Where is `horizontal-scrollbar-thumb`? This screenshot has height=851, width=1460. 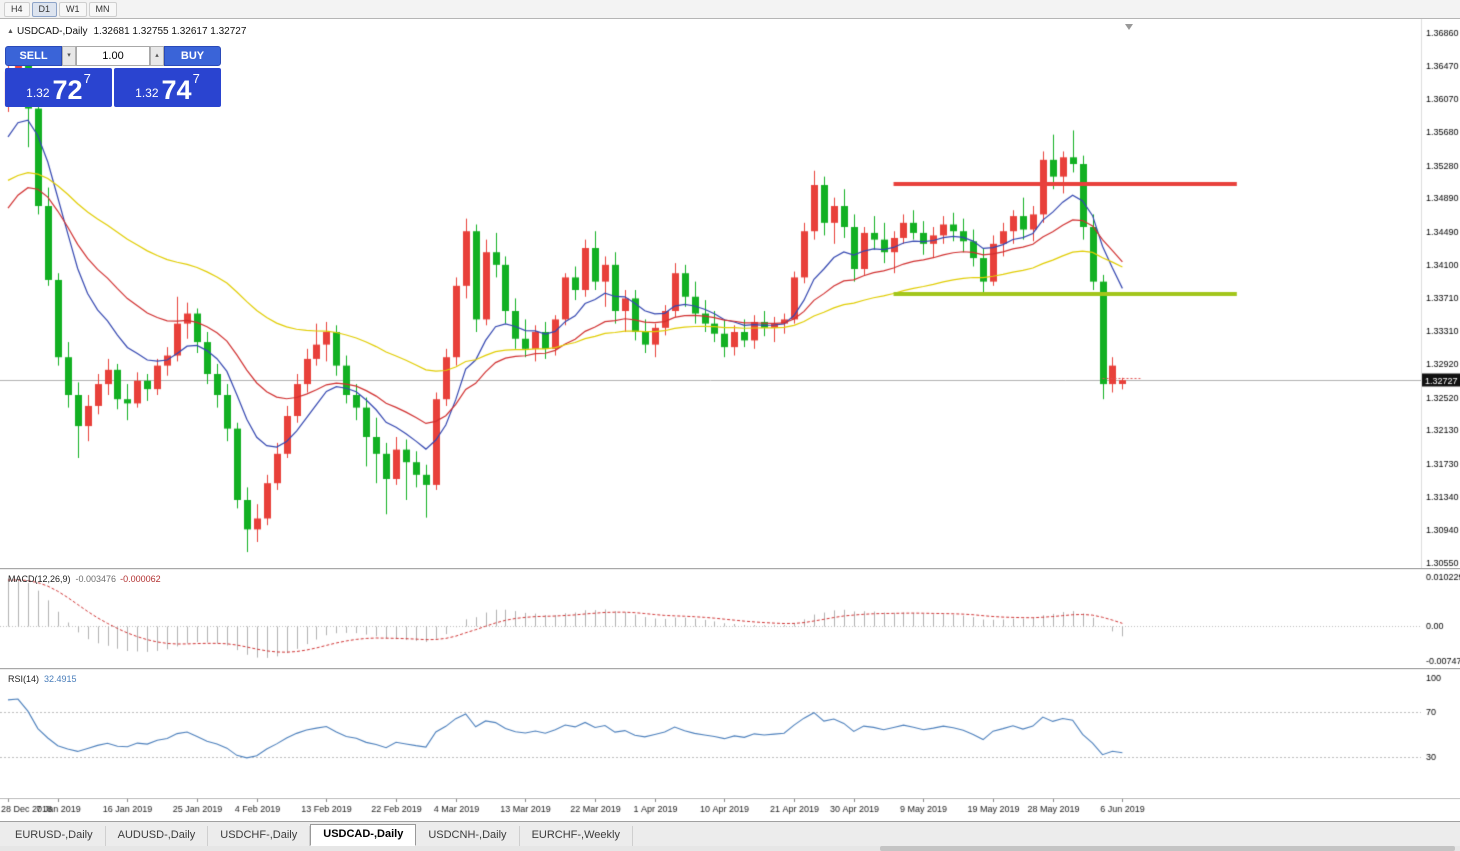 horizontal-scrollbar-thumb is located at coordinates (1167, 848).